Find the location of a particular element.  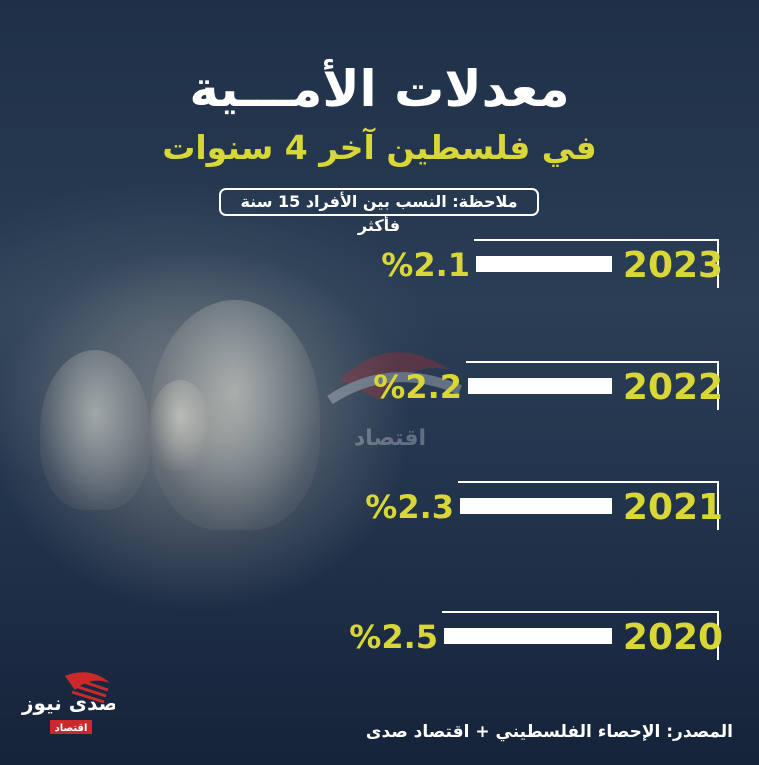

value-label: %2.5 is located at coordinates (393, 637).